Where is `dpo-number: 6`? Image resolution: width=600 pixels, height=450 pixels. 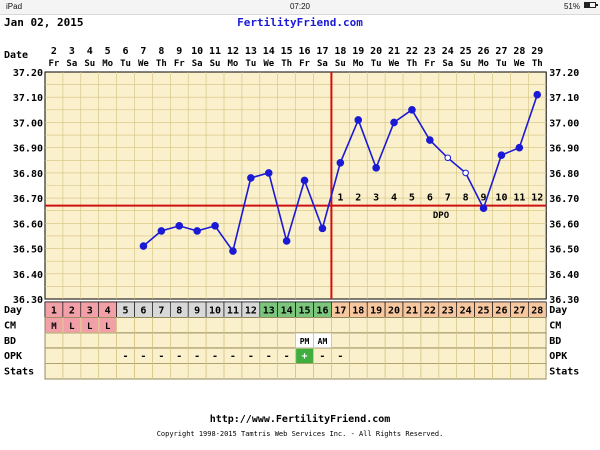 dpo-number: 6 is located at coordinates (430, 198).